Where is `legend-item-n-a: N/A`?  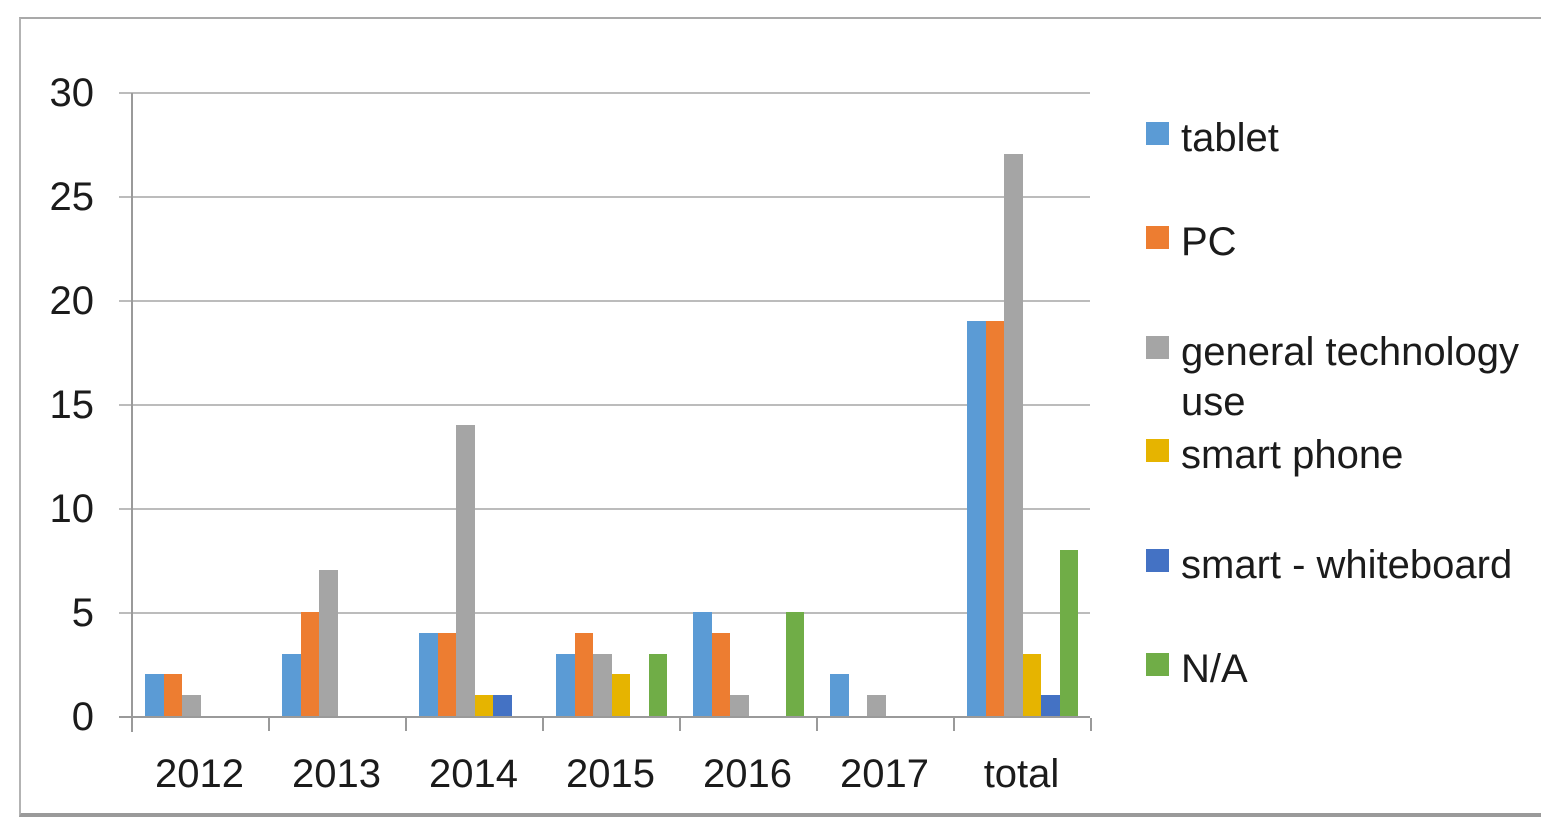 legend-item-n-a: N/A is located at coordinates (1343, 669).